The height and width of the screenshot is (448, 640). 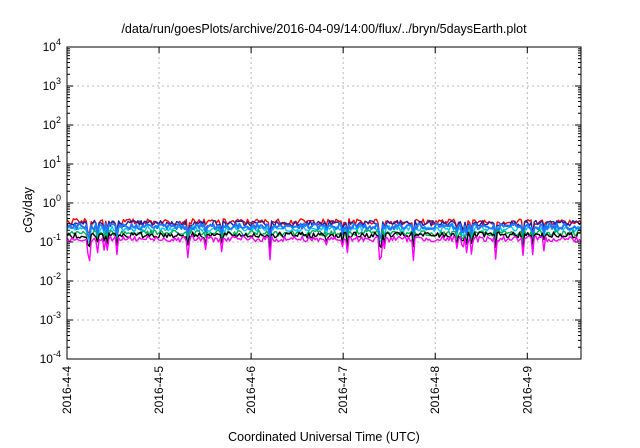 I want to click on series-group, so click(x=324, y=240).